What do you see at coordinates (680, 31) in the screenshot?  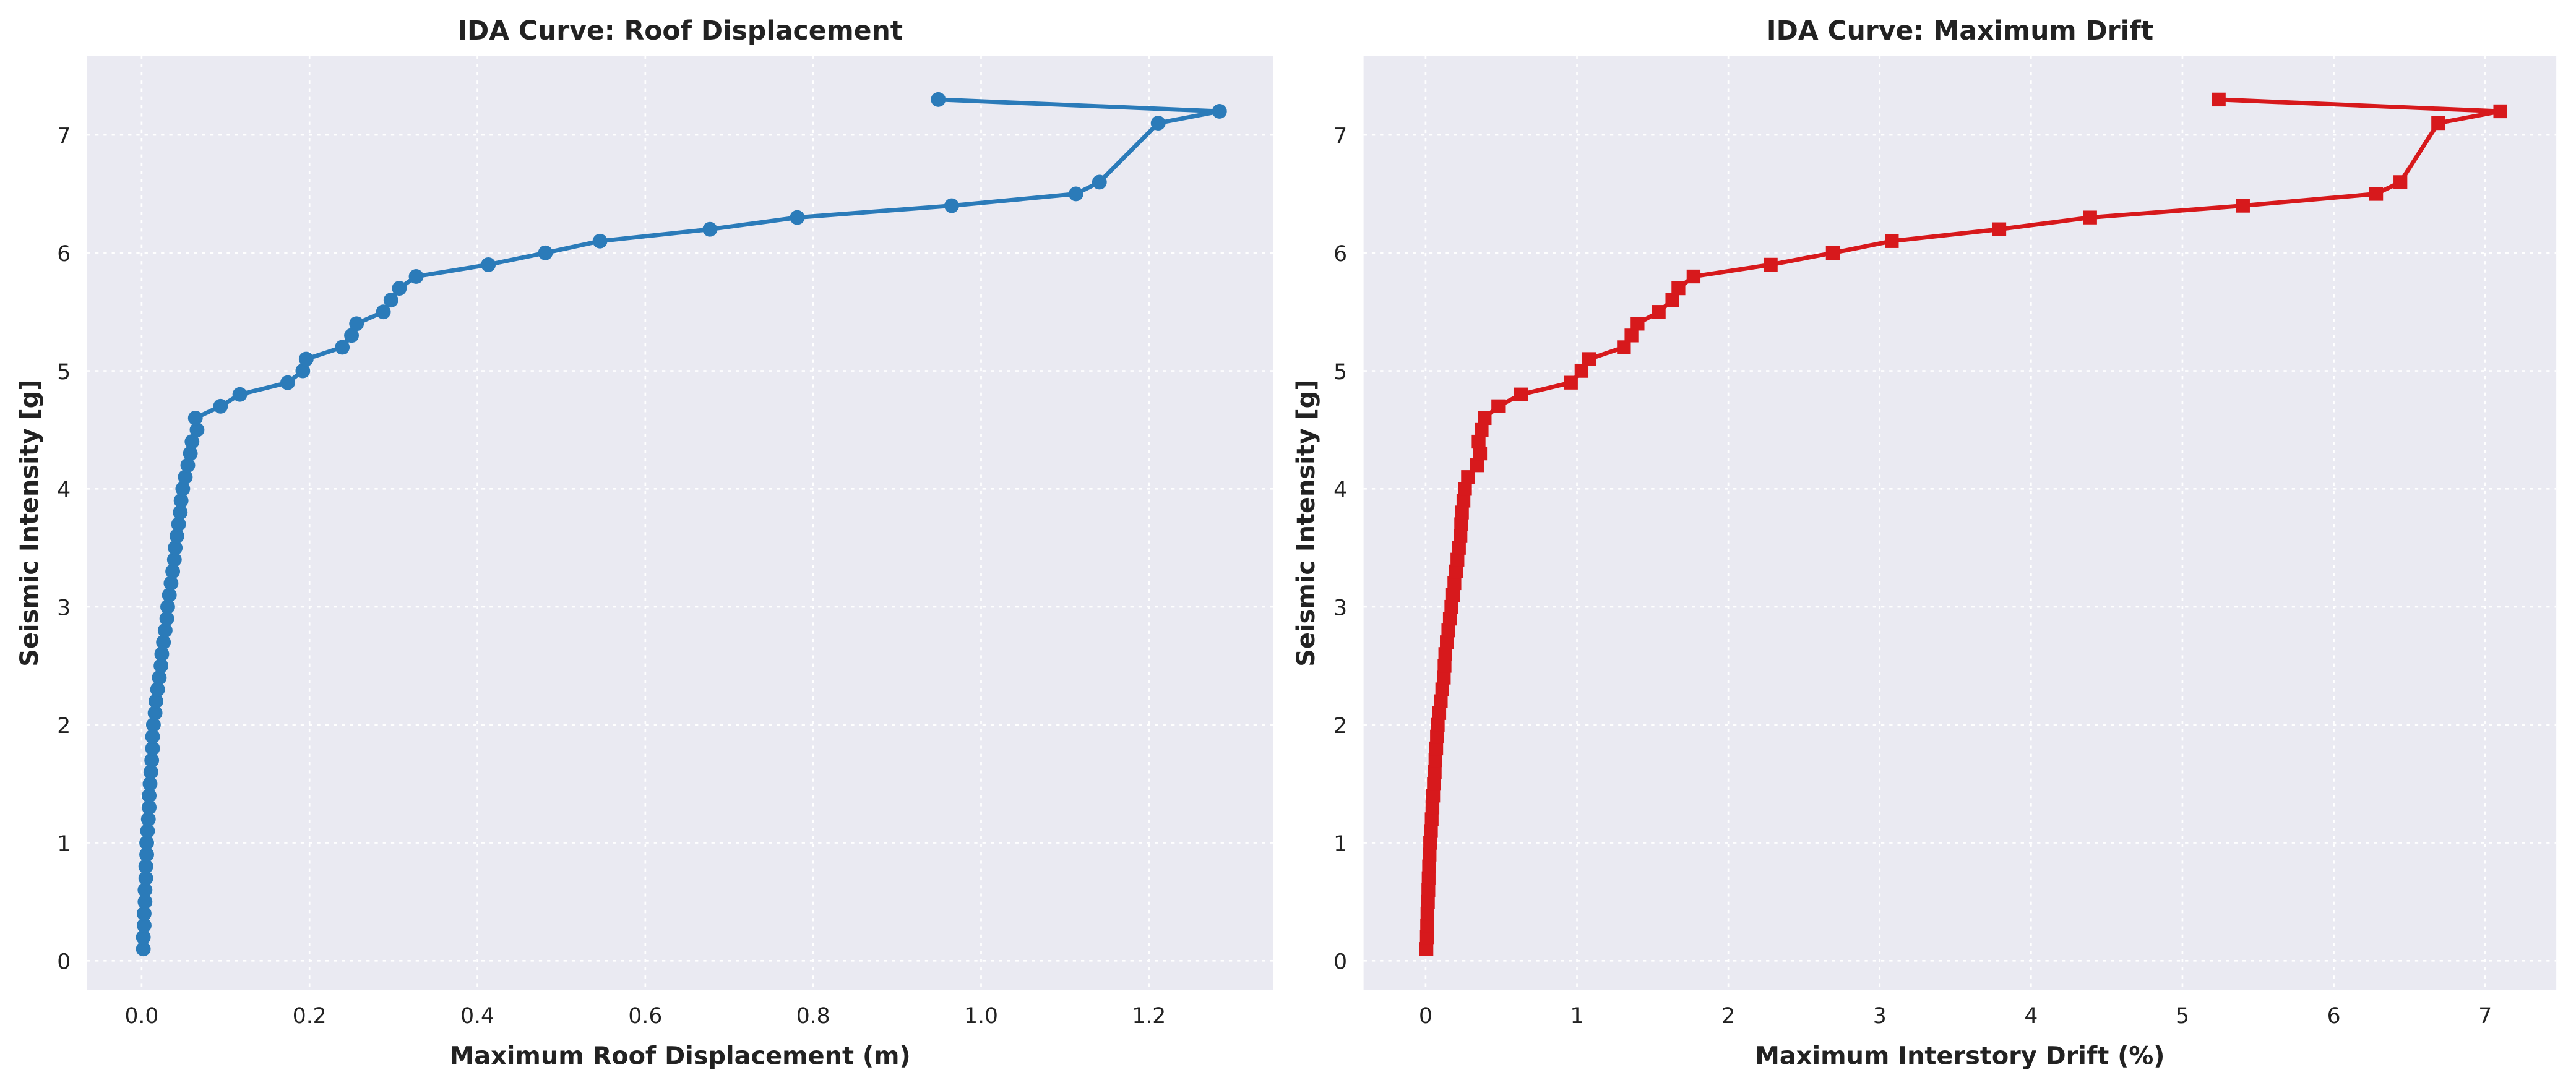 I see `chart-title: IDA Curve: Roof Displacement` at bounding box center [680, 31].